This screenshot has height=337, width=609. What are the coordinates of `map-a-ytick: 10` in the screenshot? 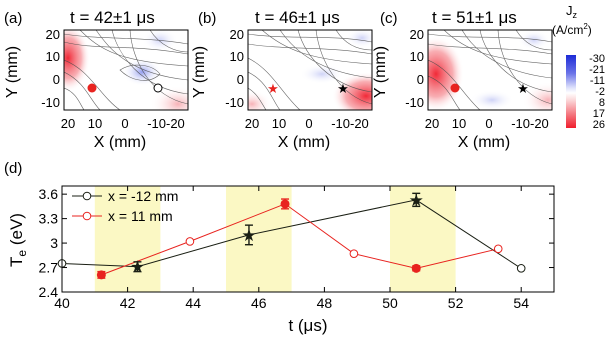 It's located at (53, 56).